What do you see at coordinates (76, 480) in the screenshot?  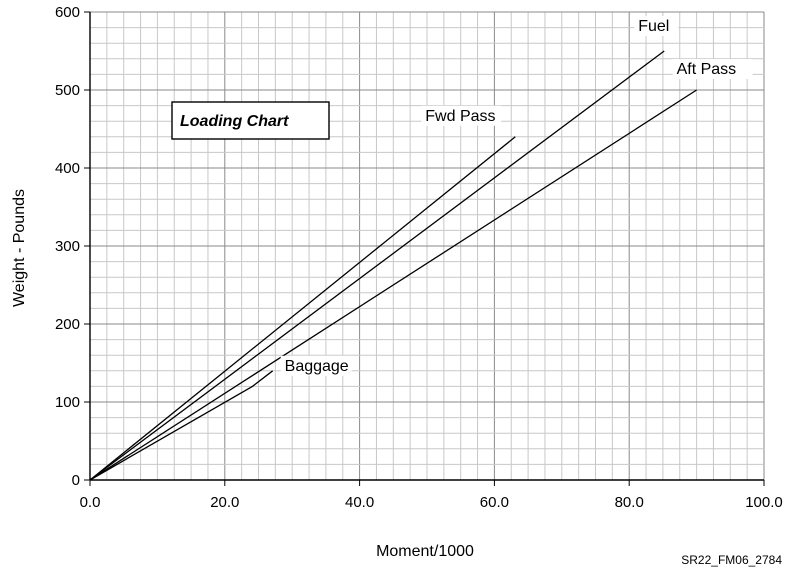 I see `y-tick-label: 0` at bounding box center [76, 480].